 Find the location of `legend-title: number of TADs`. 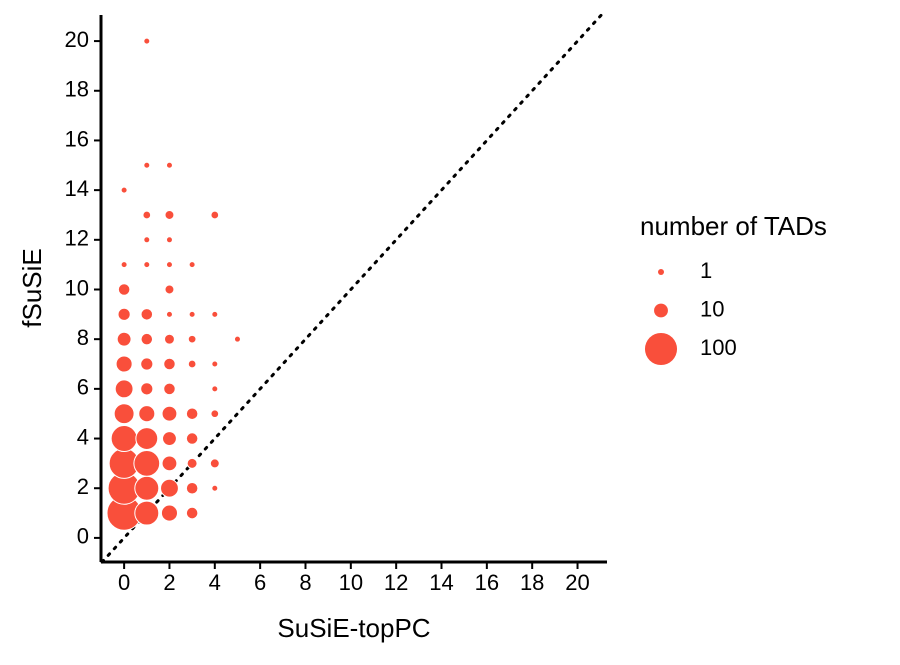

legend-title: number of TADs is located at coordinates (733, 226).